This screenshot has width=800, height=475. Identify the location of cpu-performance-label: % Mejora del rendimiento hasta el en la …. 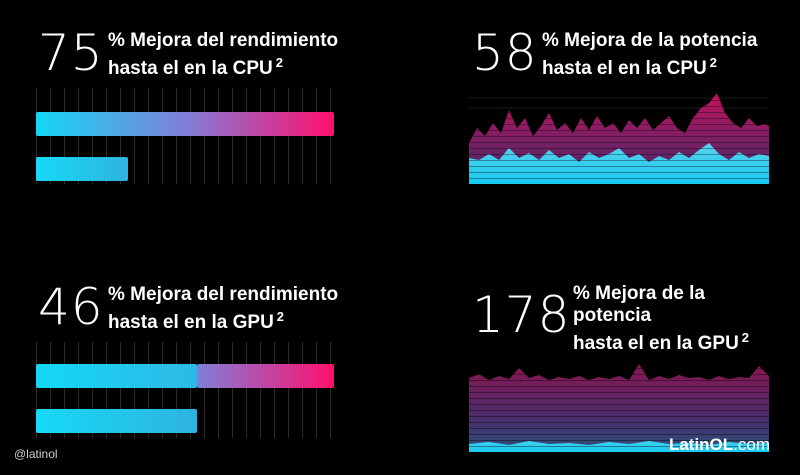
(223, 55).